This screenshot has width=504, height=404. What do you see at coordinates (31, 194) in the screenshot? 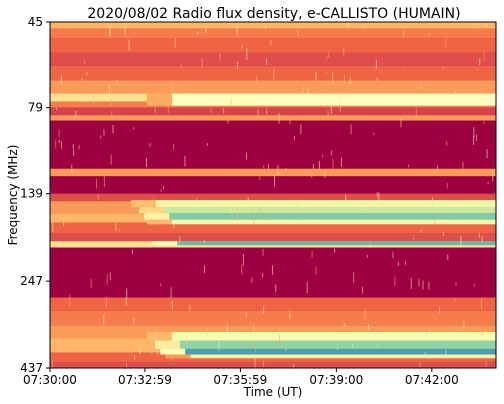
I see `y-tick-label: 139` at bounding box center [31, 194].